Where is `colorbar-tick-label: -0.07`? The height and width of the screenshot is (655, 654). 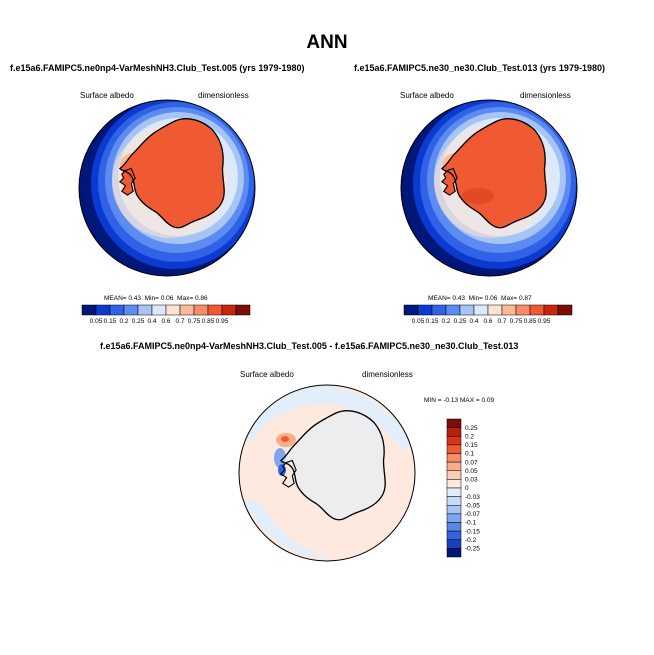 colorbar-tick-label: -0.07 is located at coordinates (472, 514).